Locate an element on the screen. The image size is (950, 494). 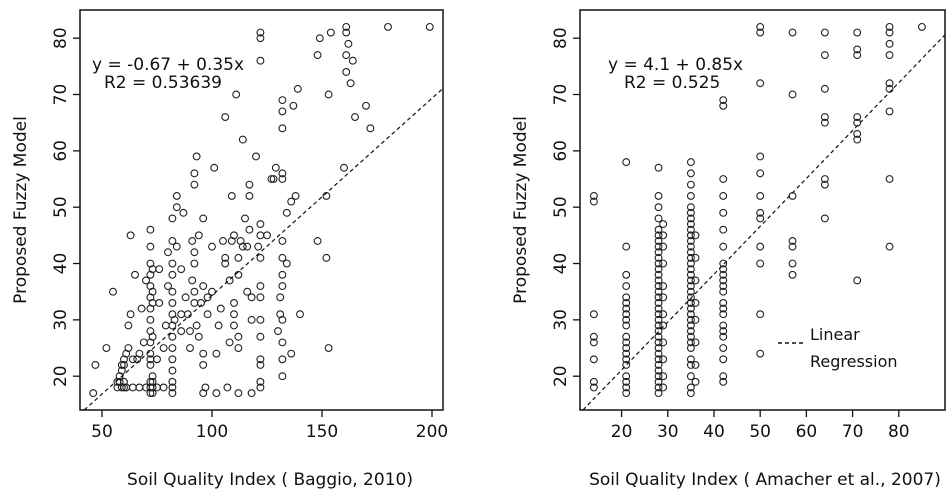
right-ytick-label: 50 is located at coordinates (561, 207).